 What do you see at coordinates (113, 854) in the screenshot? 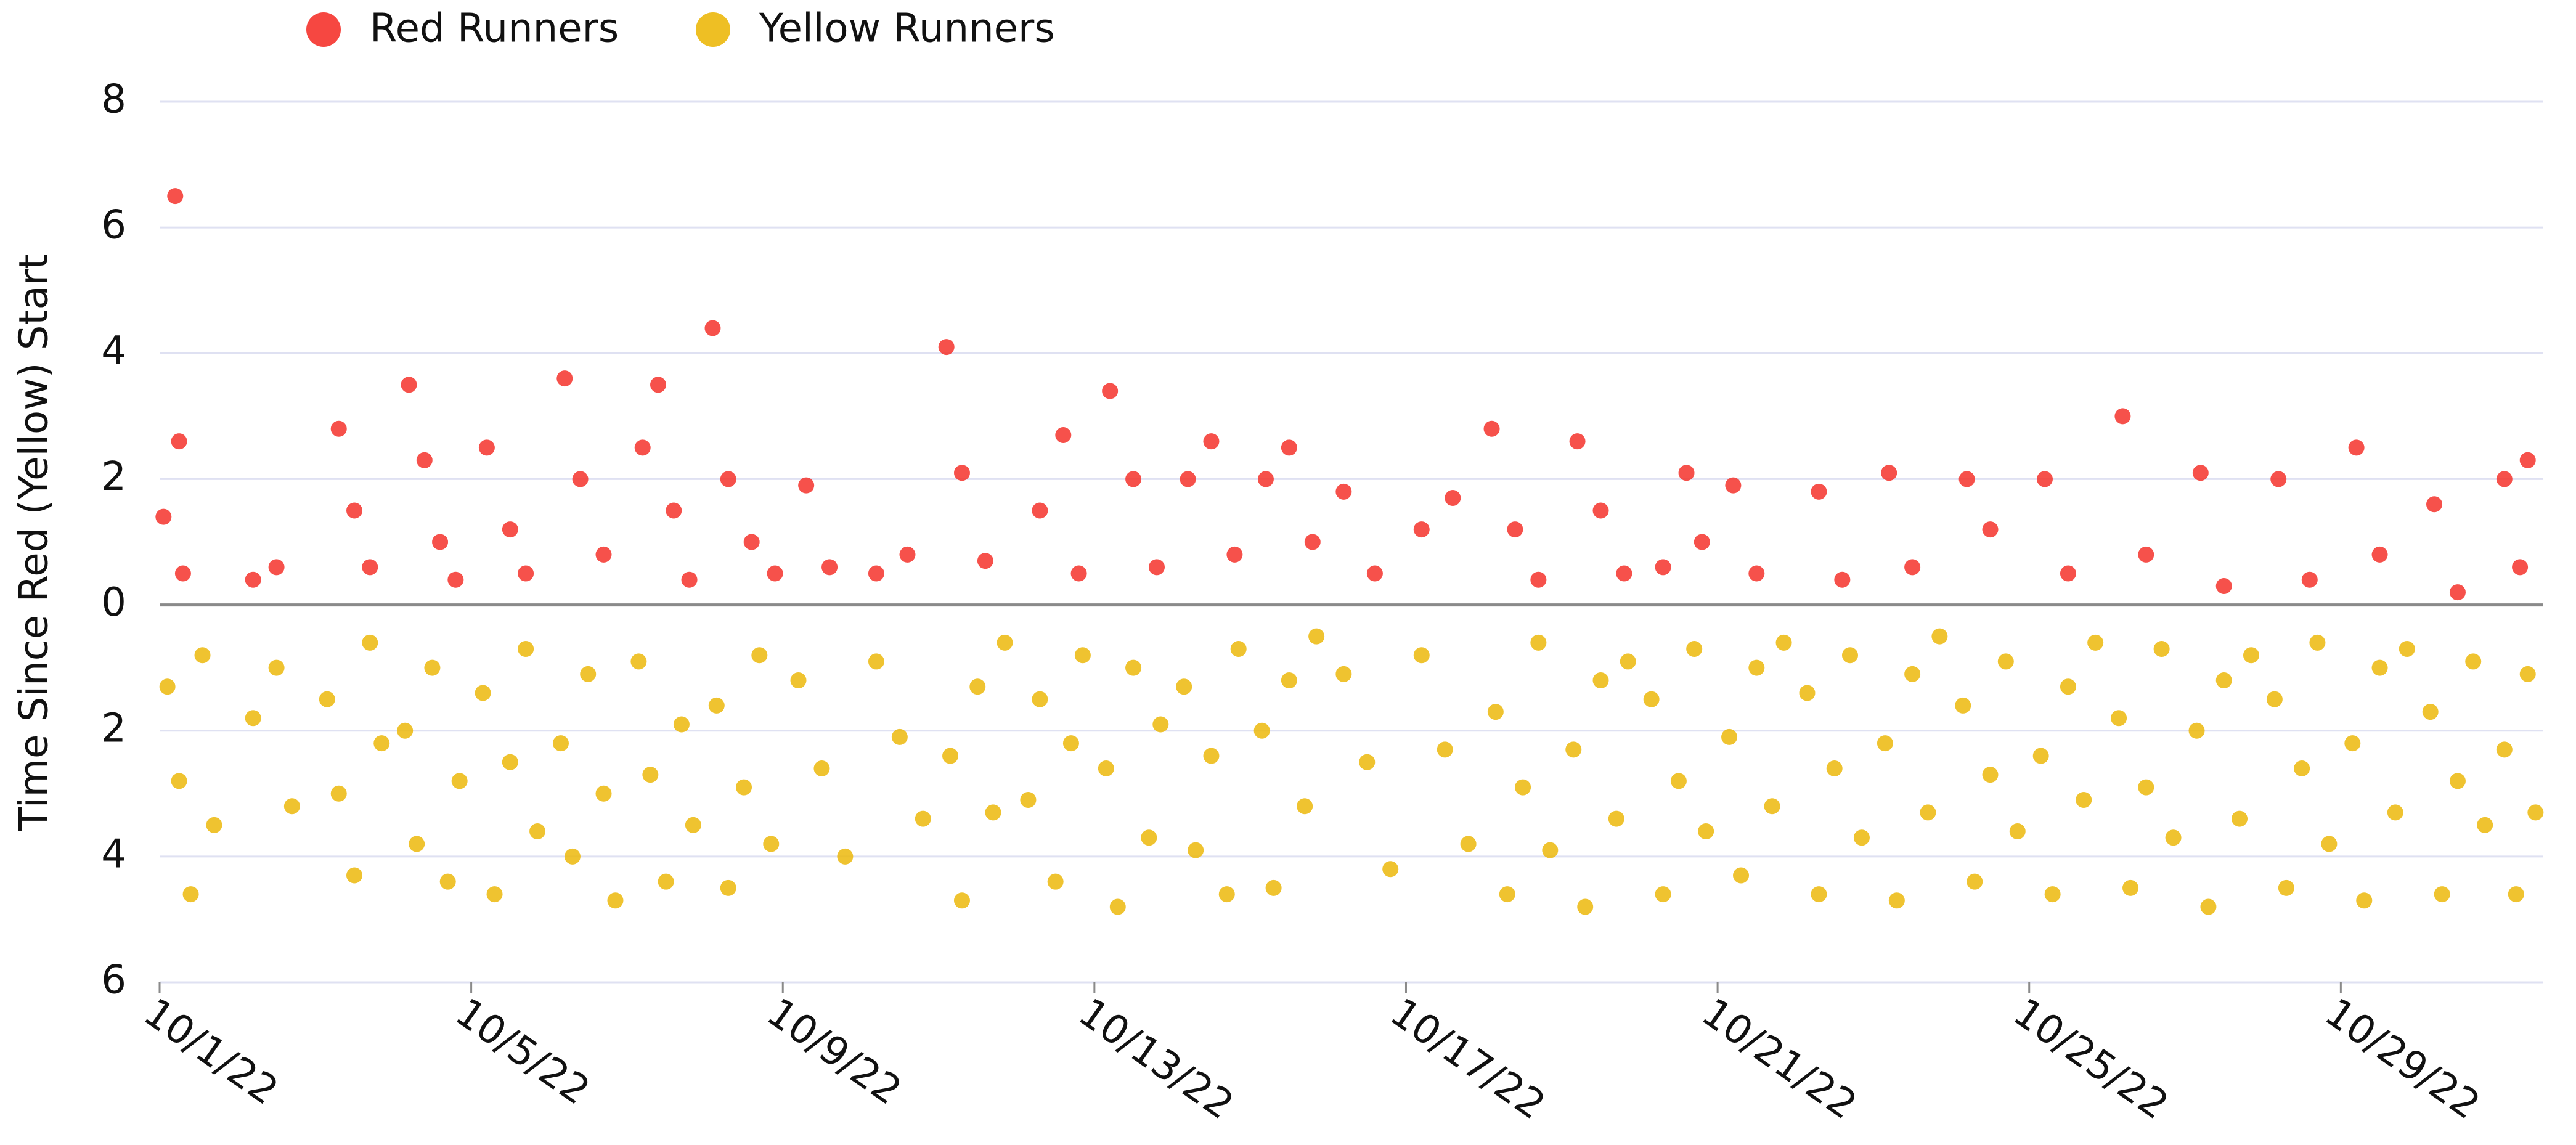
I see `y-tick-label: 4` at bounding box center [113, 854].